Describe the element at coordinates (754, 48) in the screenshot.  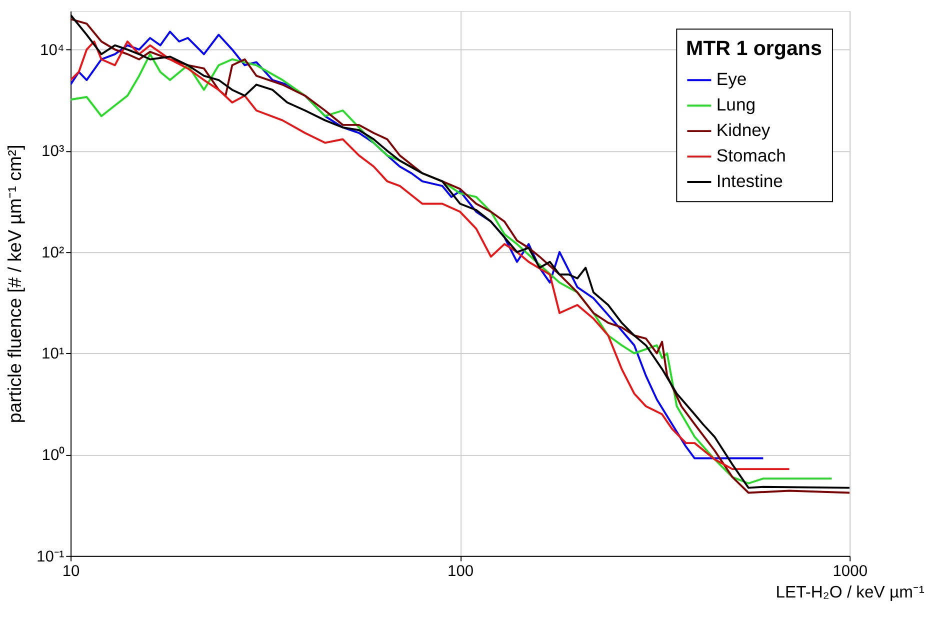
I see `legend-title: MTR 1 organs` at that location.